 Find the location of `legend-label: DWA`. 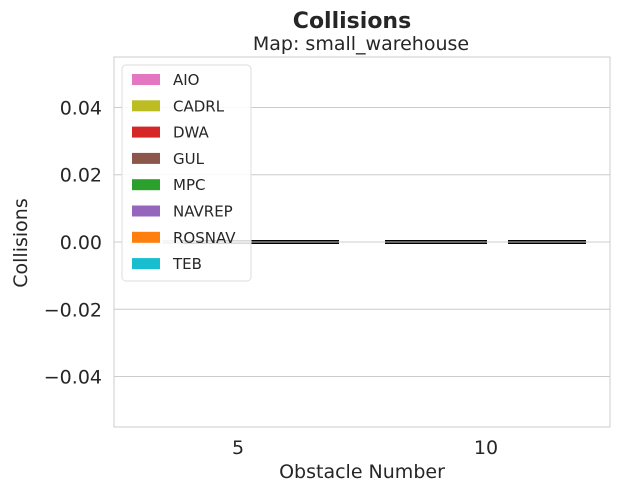

legend-label: DWA is located at coordinates (191, 133).